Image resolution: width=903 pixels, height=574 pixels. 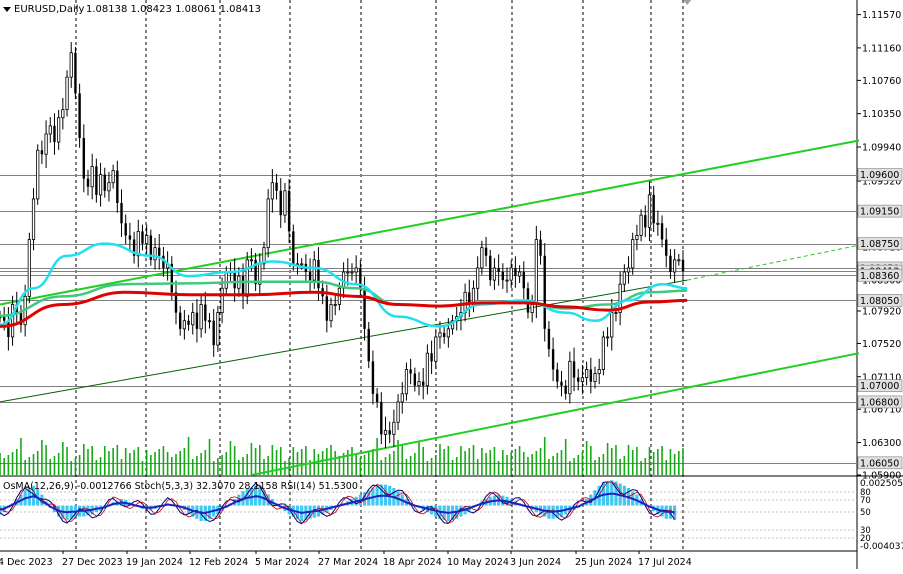 I want to click on x-tick-label: 17 Jul 2024, so click(x=665, y=562).